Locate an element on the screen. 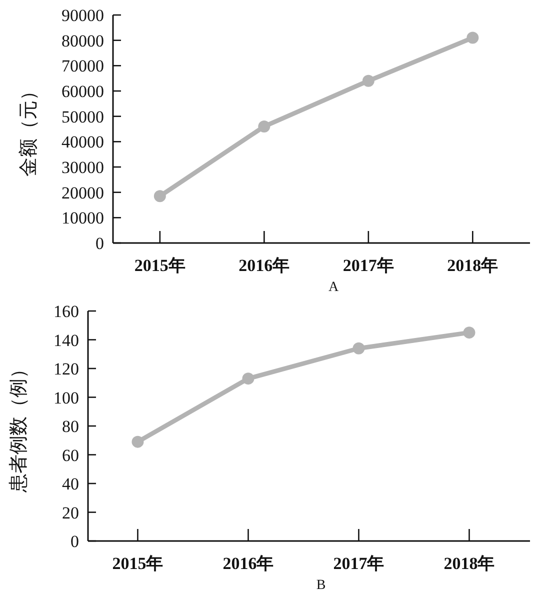 The height and width of the screenshot is (596, 536). y-tick-label: 40 is located at coordinates (70, 484).